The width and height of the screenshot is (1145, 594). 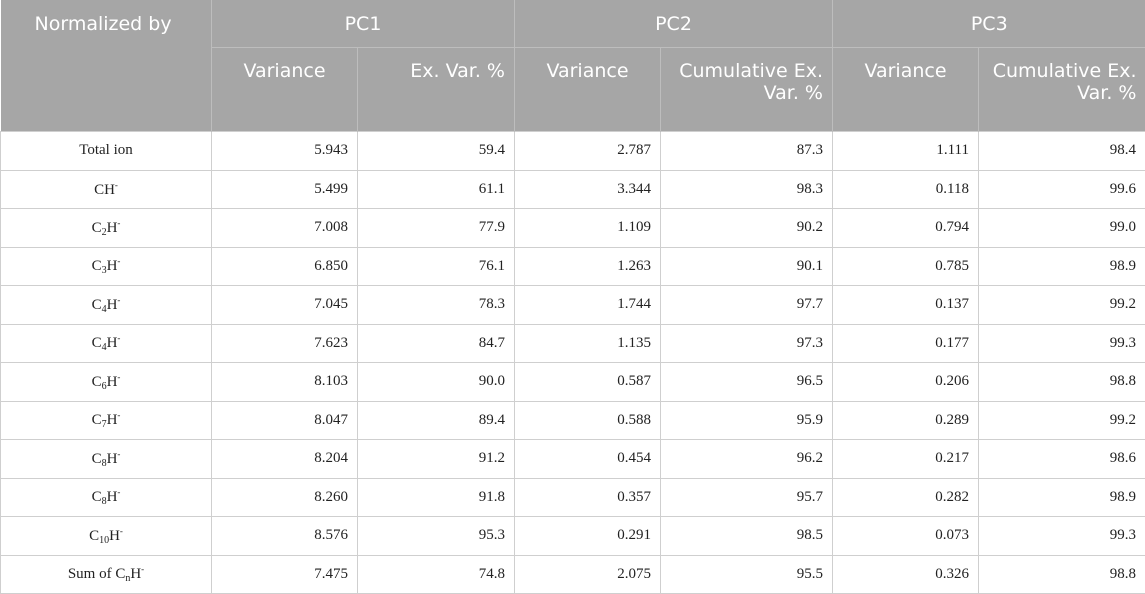 I want to click on cell-pc3-cumulative: 99.6, so click(x=1062, y=189).